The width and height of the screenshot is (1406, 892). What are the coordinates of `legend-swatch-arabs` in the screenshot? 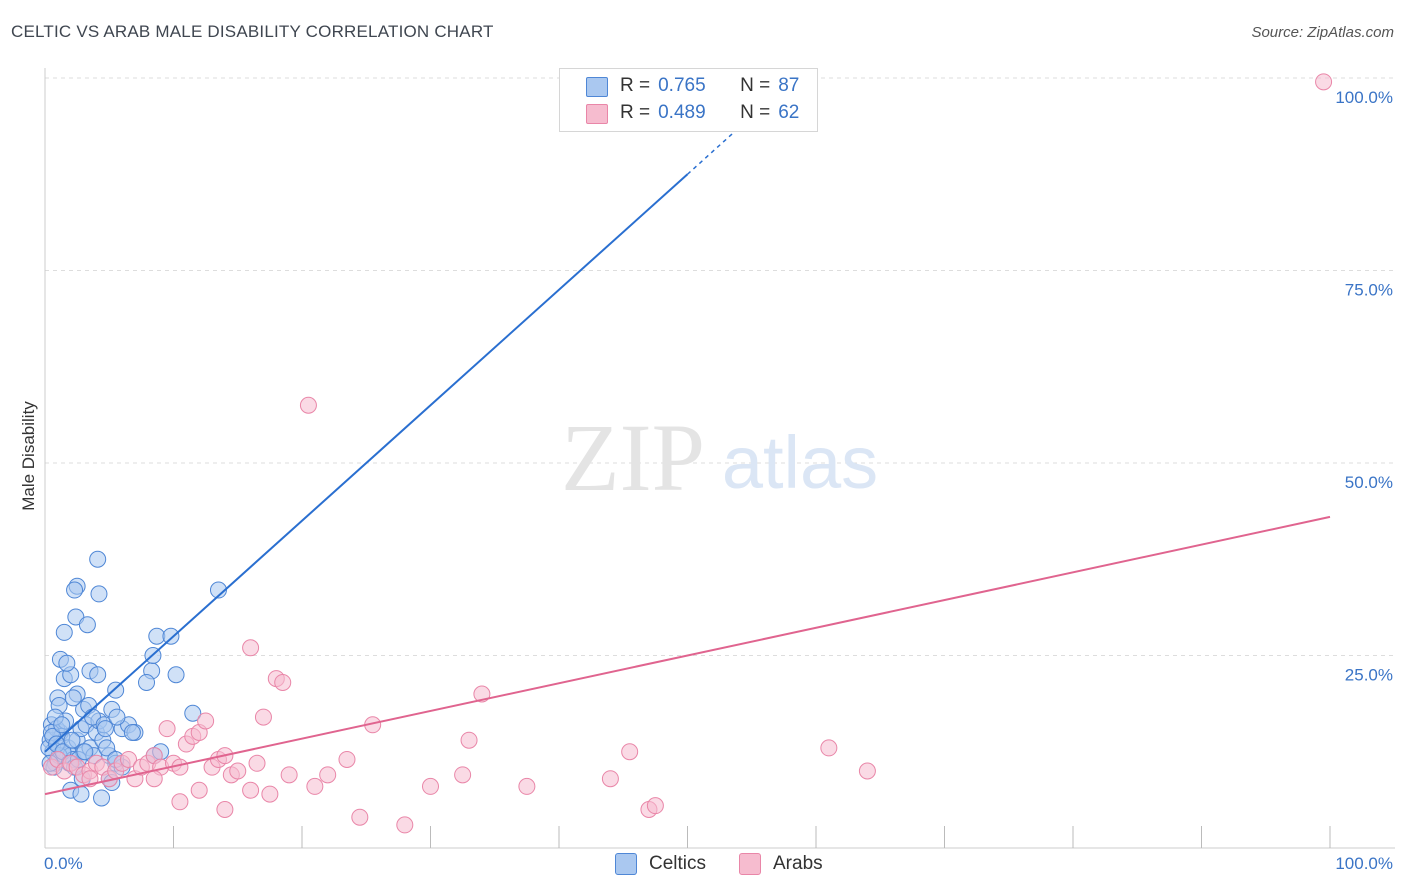 It's located at (597, 114).